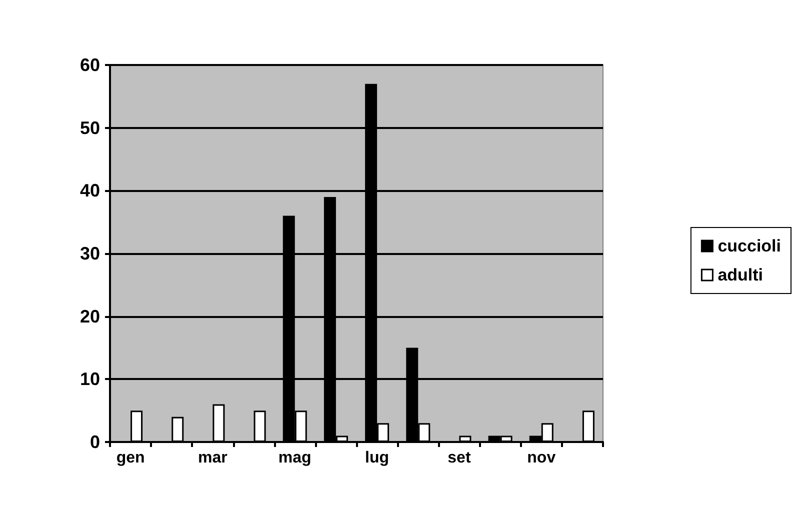 The height and width of the screenshot is (521, 809). What do you see at coordinates (95, 442) in the screenshot?
I see `y-tick-label: 0` at bounding box center [95, 442].